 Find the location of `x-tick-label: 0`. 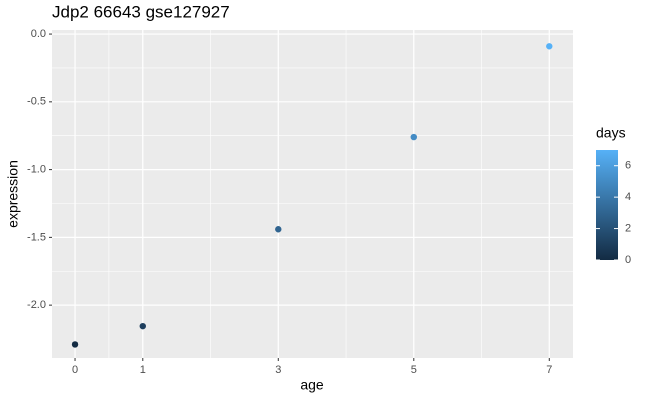

x-tick-label: 0 is located at coordinates (75, 370).